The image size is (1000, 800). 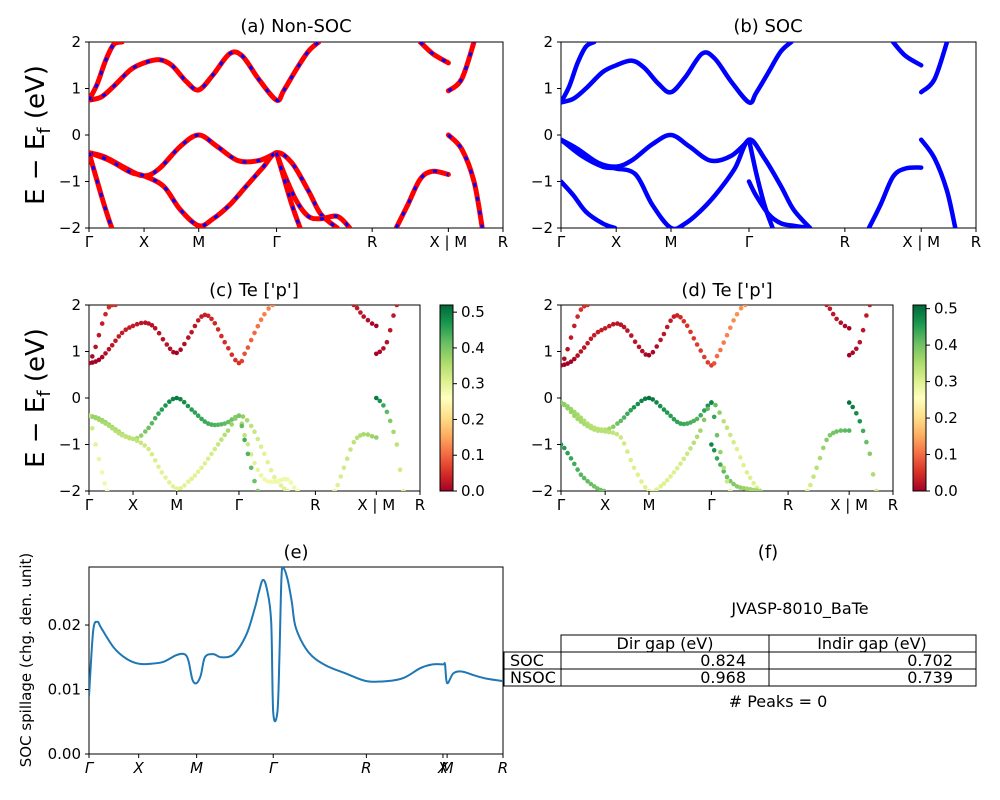 I want to click on colorbar-tick-label: 0.4, so click(x=473, y=348).